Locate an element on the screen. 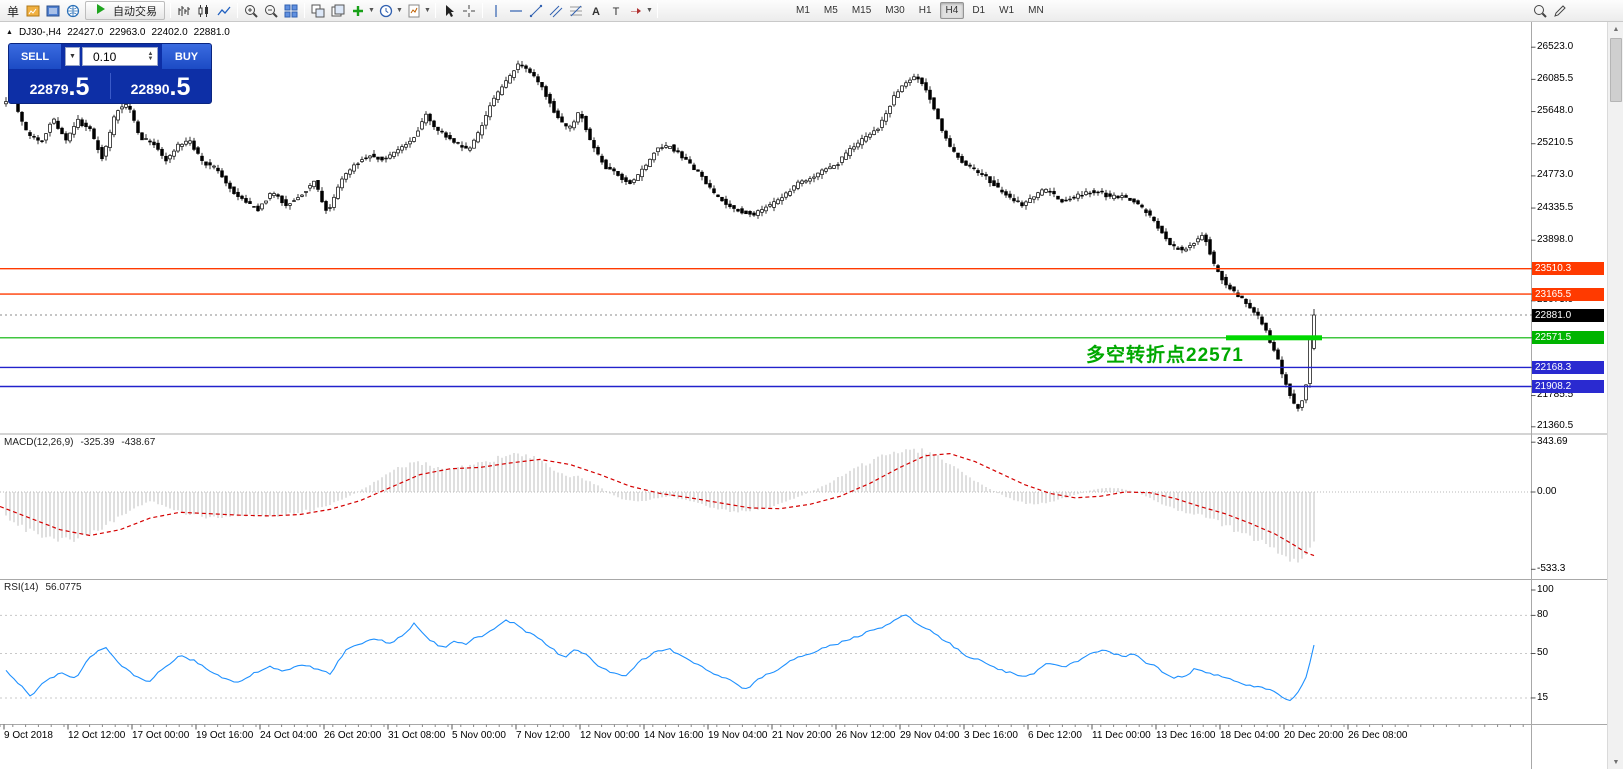  zoom-out-button is located at coordinates (271, 11).